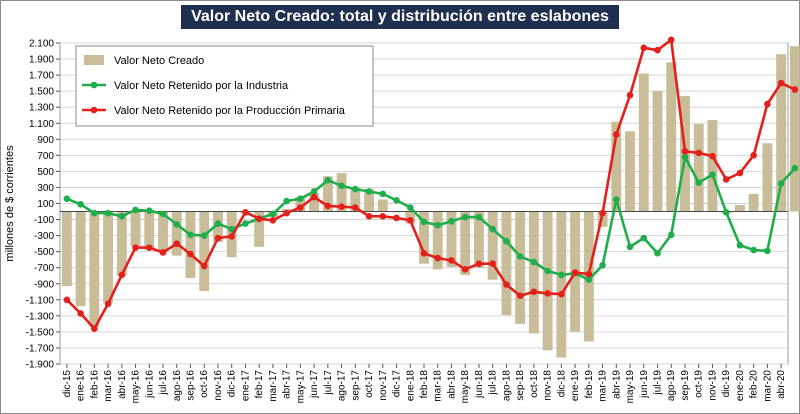  What do you see at coordinates (754, 384) in the screenshot?
I see `x-tick-label: feb-20` at bounding box center [754, 384].